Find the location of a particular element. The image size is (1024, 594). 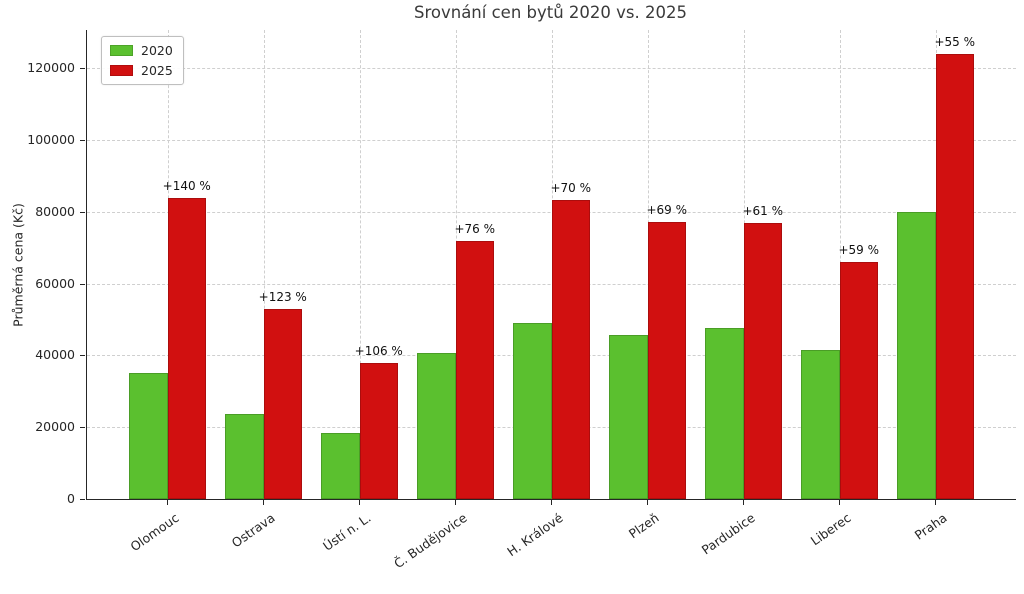

chart-title: Srovnání cen bytů 2020 vs. 2025 is located at coordinates (550, 12).